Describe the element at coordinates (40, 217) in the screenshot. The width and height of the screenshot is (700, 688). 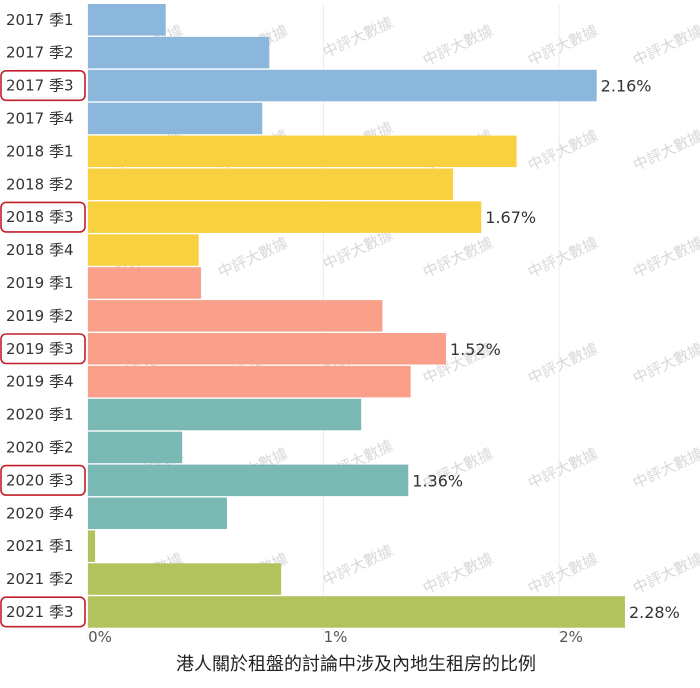
I see `category-label: 2018 季3` at that location.